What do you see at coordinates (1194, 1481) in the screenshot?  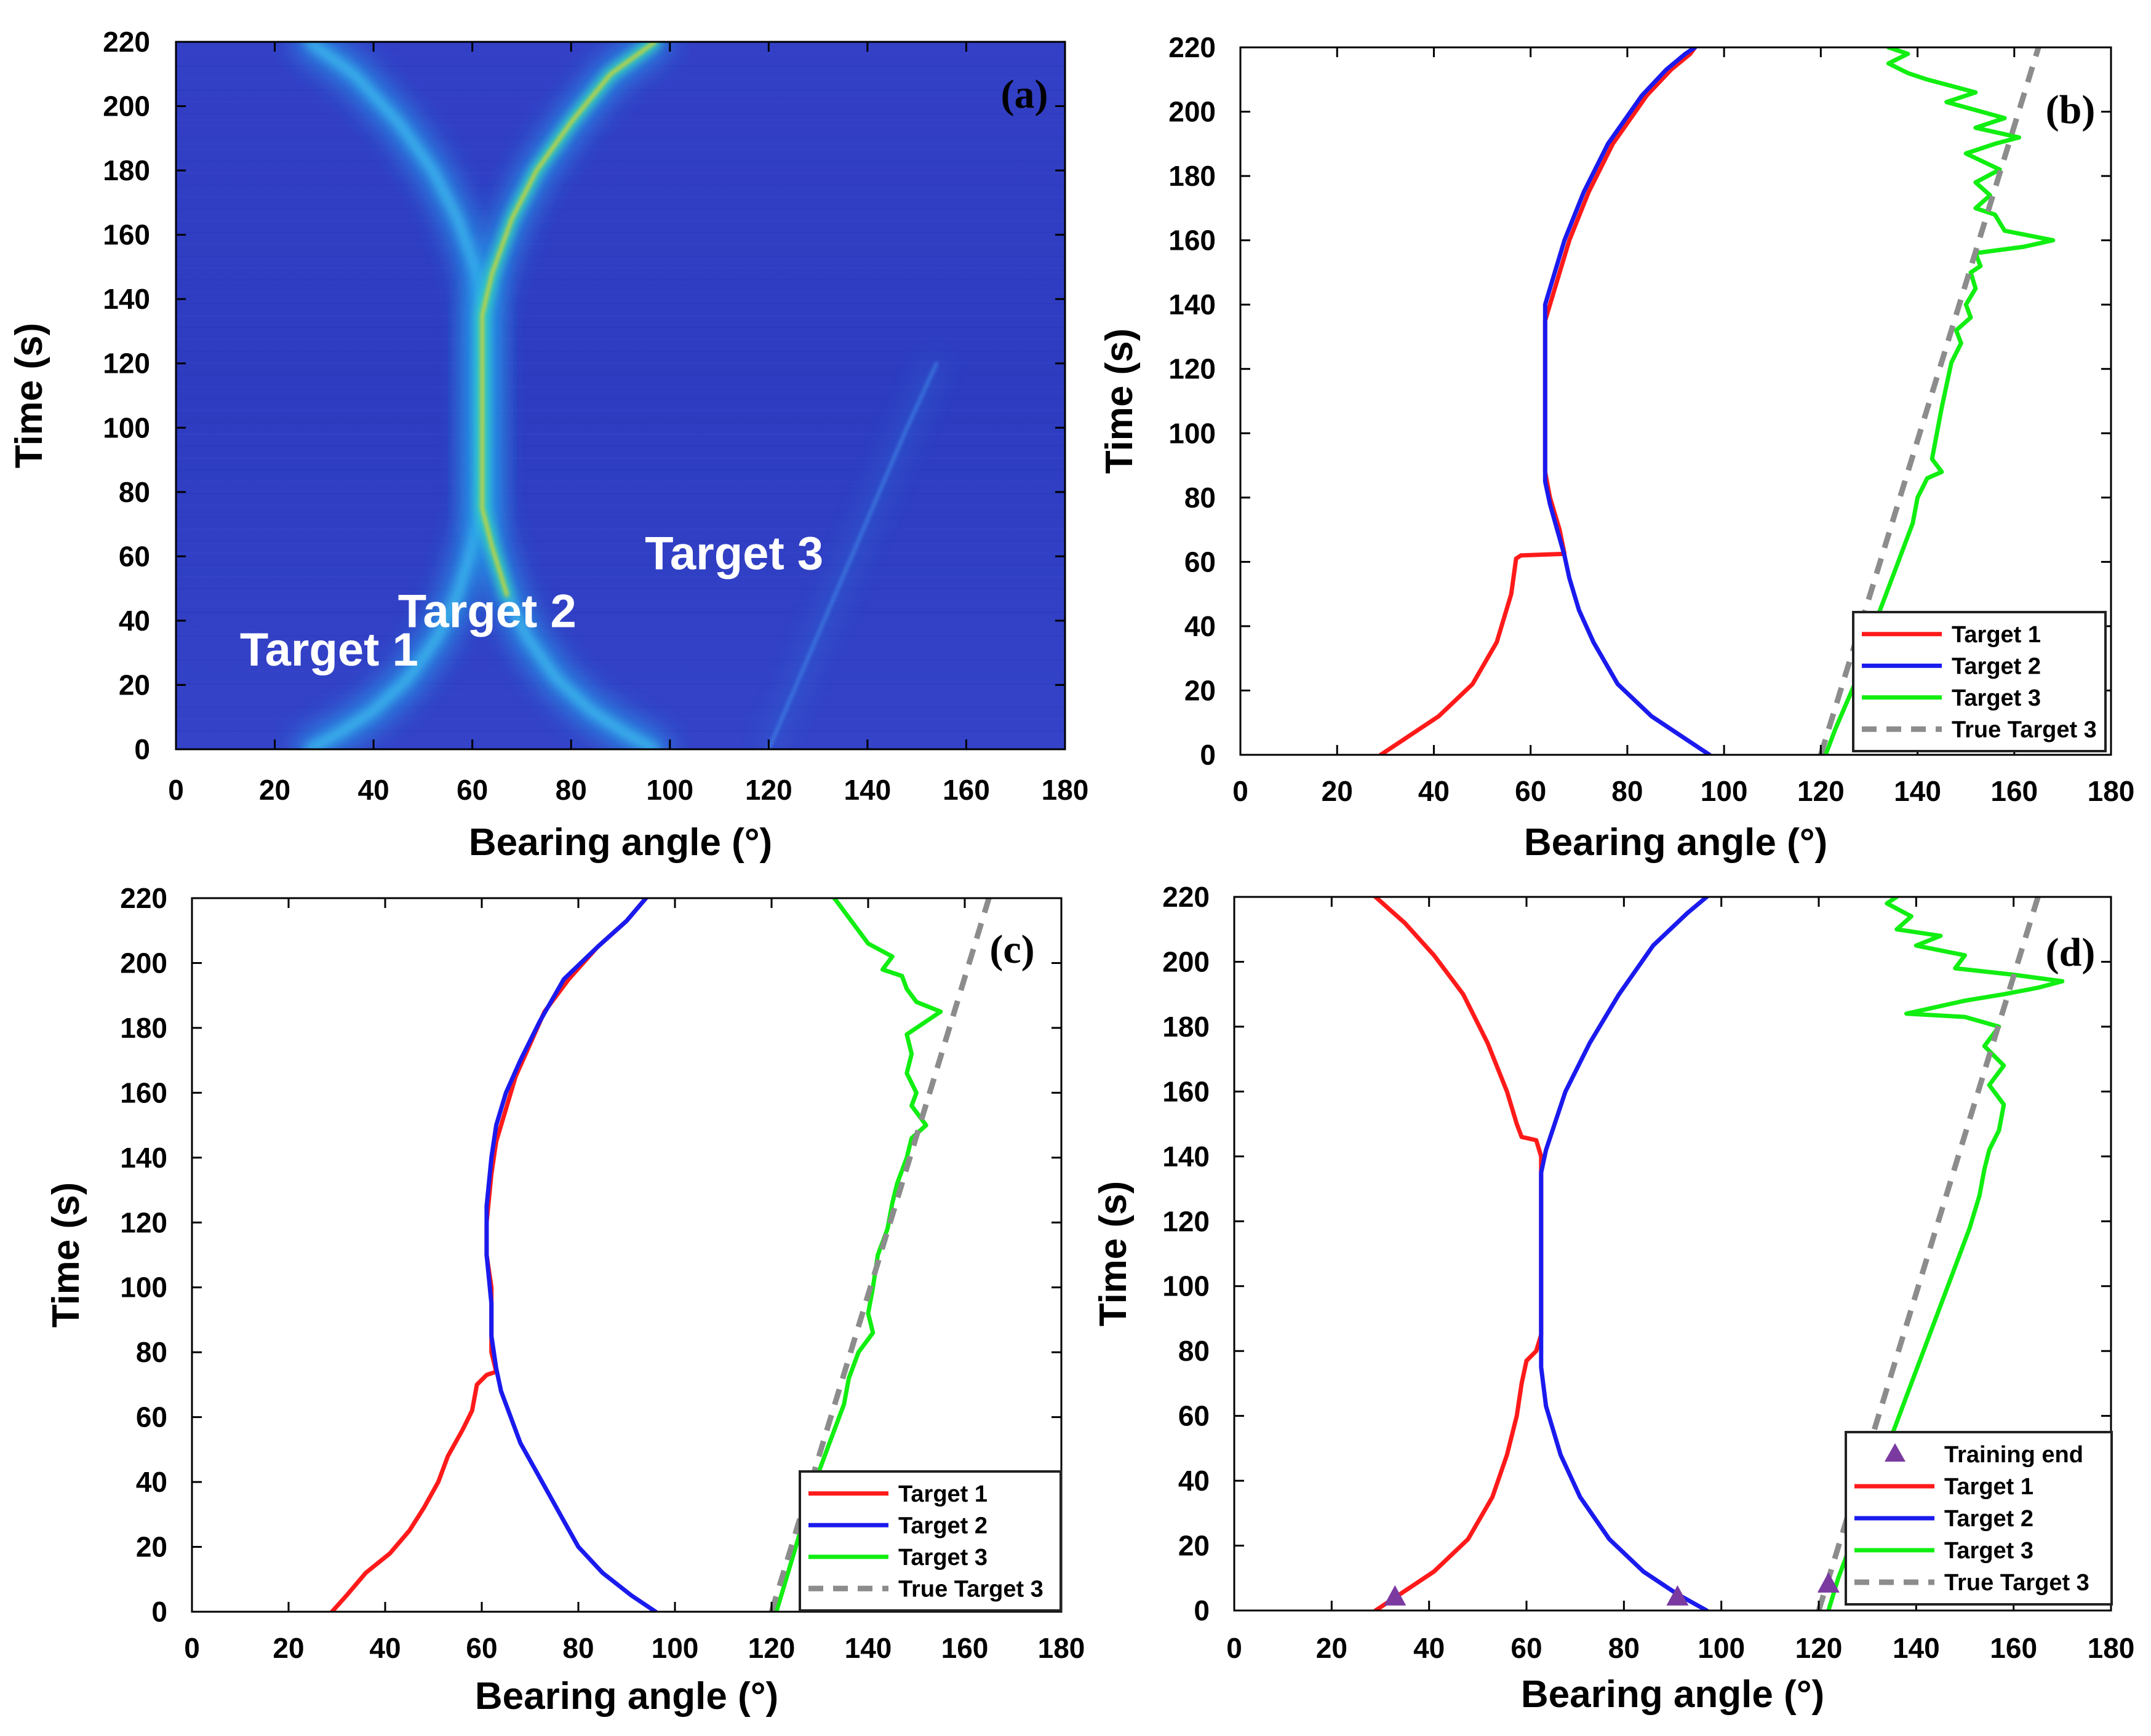 I see `y-tick-label: 40` at bounding box center [1194, 1481].